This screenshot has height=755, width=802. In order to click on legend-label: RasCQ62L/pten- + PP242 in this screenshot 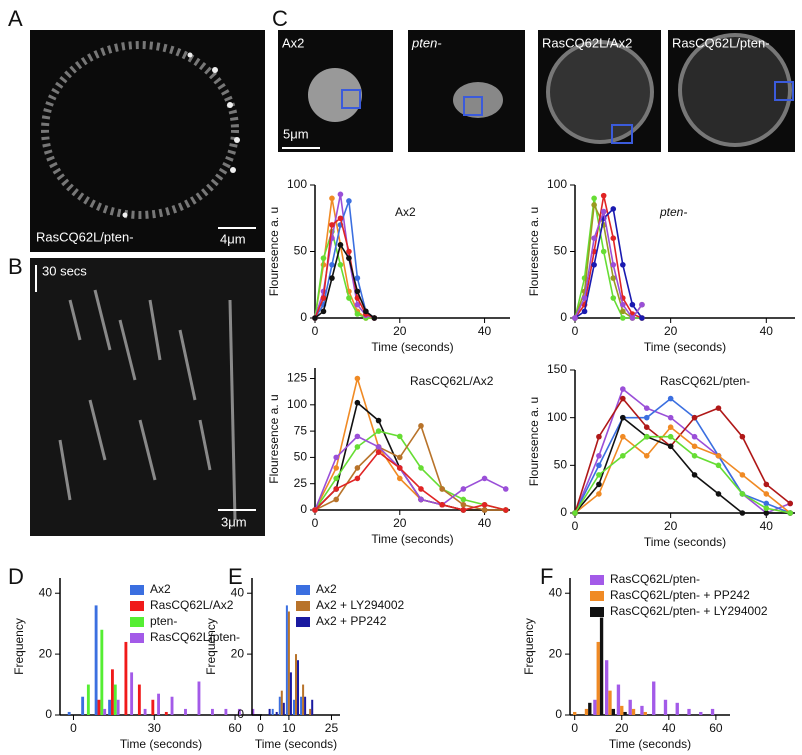, I will do `click(680, 595)`.